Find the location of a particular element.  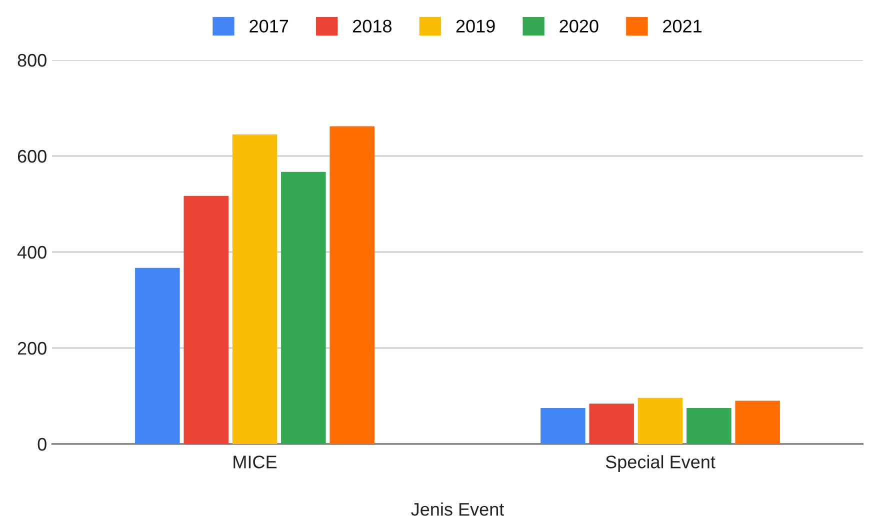

x-tick-label: MICE is located at coordinates (255, 462).